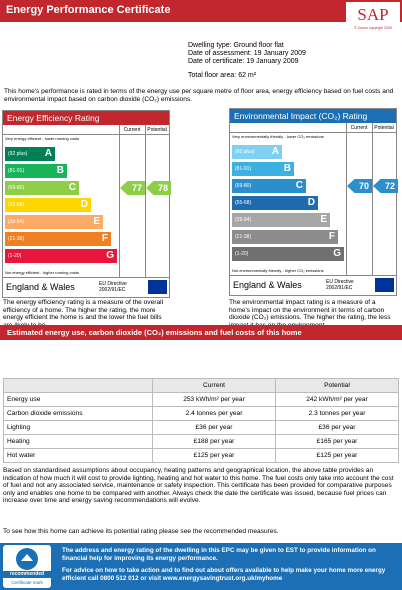 Image resolution: width=402 pixels, height=590 pixels. What do you see at coordinates (214, 413) in the screenshot?
I see `cell: 2.4 tonnes per year` at bounding box center [214, 413].